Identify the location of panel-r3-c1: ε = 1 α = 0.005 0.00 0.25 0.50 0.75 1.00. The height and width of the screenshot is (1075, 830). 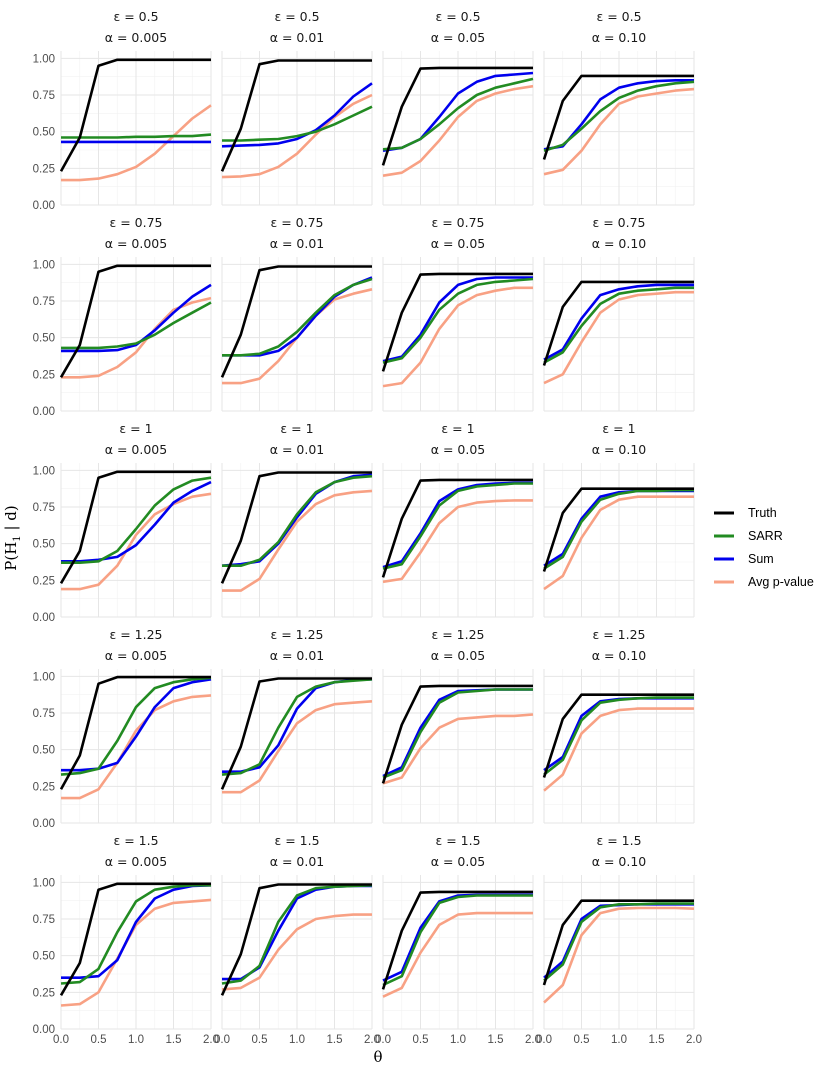
(122, 522).